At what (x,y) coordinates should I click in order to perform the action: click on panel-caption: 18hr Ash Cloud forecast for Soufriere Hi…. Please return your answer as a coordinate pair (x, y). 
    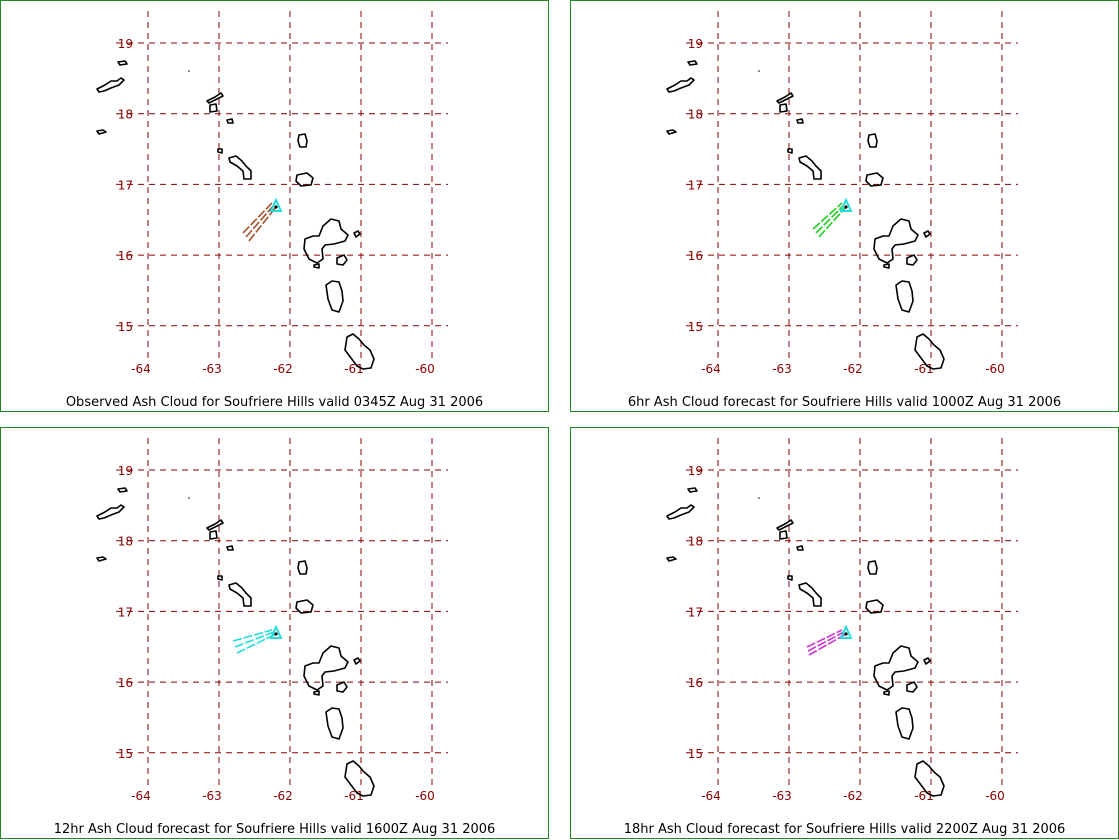
    Looking at the image, I should click on (844, 829).